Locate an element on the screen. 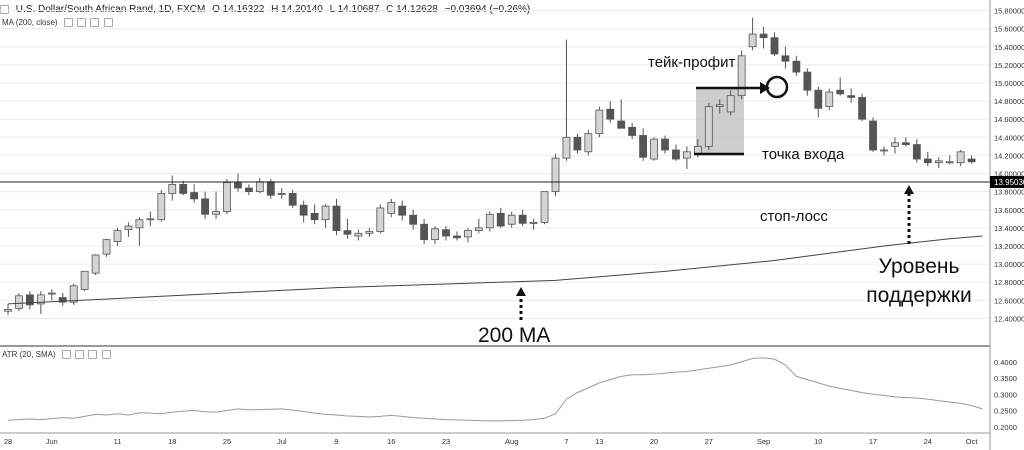  price-marker is located at coordinates (1007, 182).